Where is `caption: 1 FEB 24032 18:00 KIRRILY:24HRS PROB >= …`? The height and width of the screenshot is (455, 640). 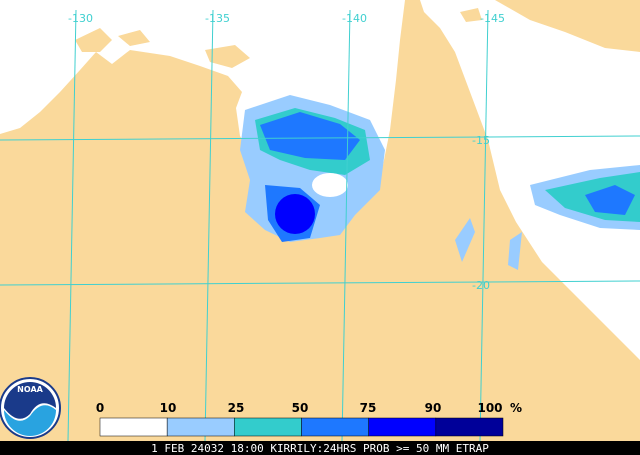 caption: 1 FEB 24032 18:00 KIRRILY:24HRS PROB >= … is located at coordinates (320, 448).